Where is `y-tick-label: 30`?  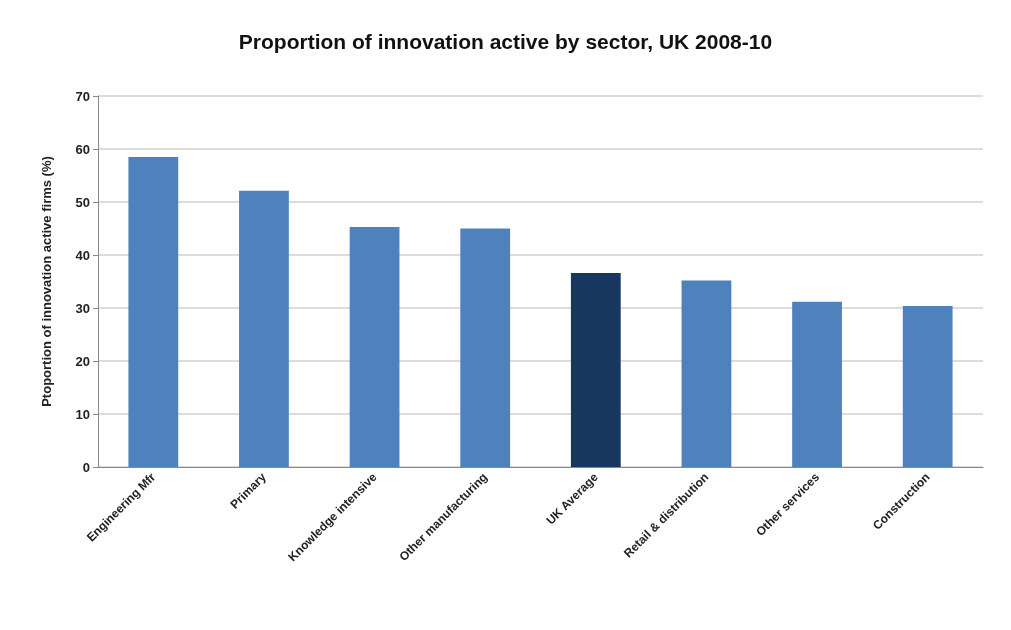 y-tick-label: 30 is located at coordinates (82, 308).